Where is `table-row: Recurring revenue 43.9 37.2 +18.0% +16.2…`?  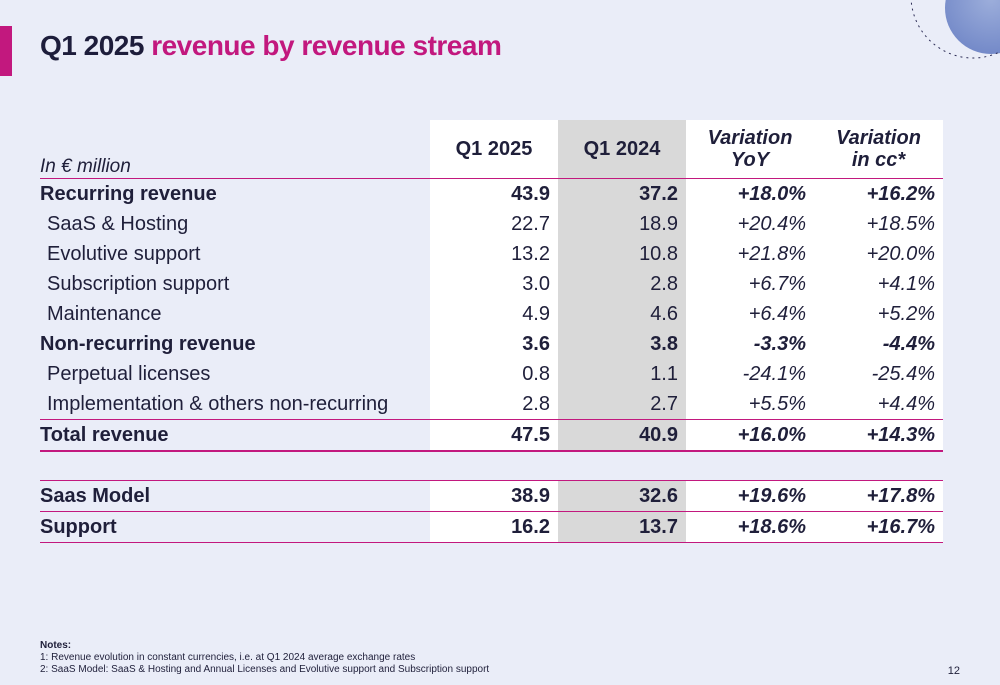 table-row: Recurring revenue 43.9 37.2 +18.0% +16.2… is located at coordinates (491, 193).